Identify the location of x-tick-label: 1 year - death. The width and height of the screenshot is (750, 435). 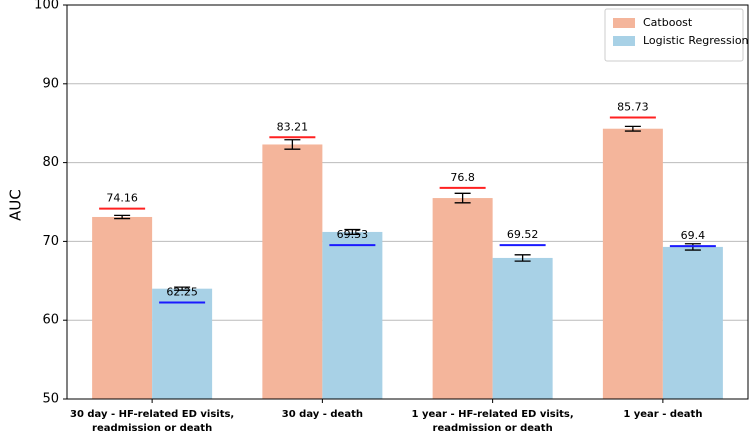
(662, 414).